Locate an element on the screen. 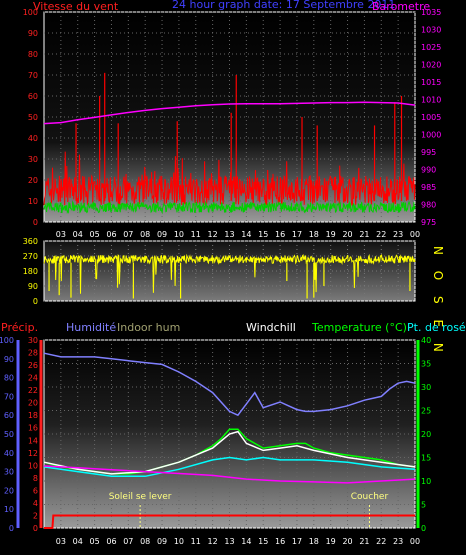 The height and width of the screenshot is (555, 466). annotation-label: Coucher is located at coordinates (370, 497).